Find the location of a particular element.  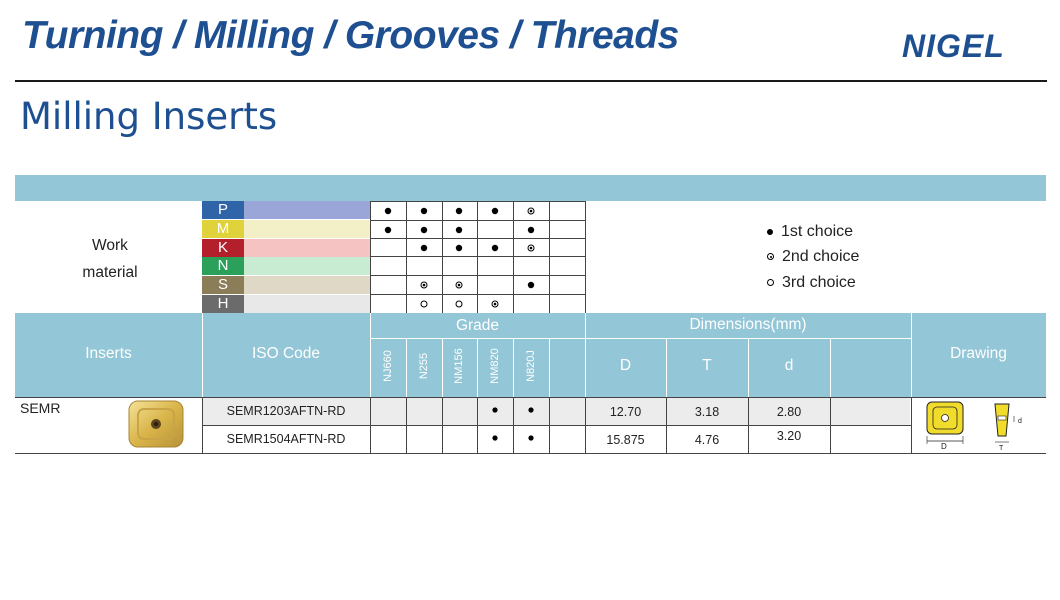

material-bar-s is located at coordinates (307, 285).